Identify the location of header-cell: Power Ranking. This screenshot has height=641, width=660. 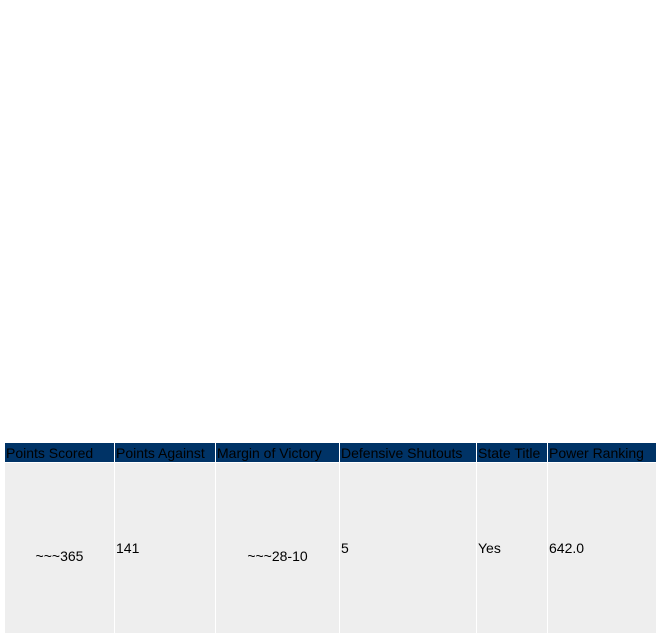
(602, 452).